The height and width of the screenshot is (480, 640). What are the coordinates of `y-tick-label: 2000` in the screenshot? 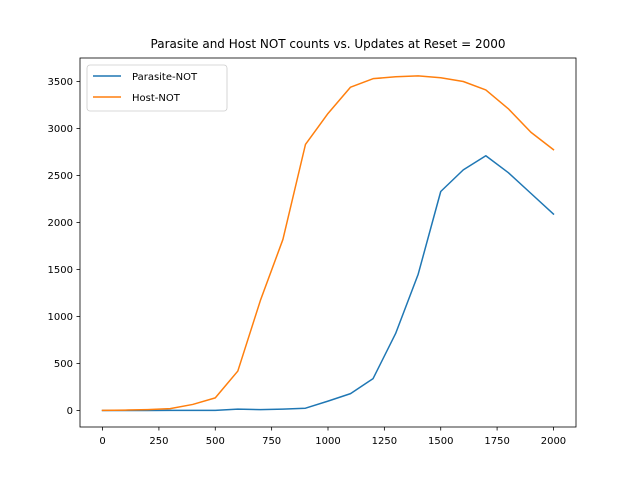 It's located at (60, 223).